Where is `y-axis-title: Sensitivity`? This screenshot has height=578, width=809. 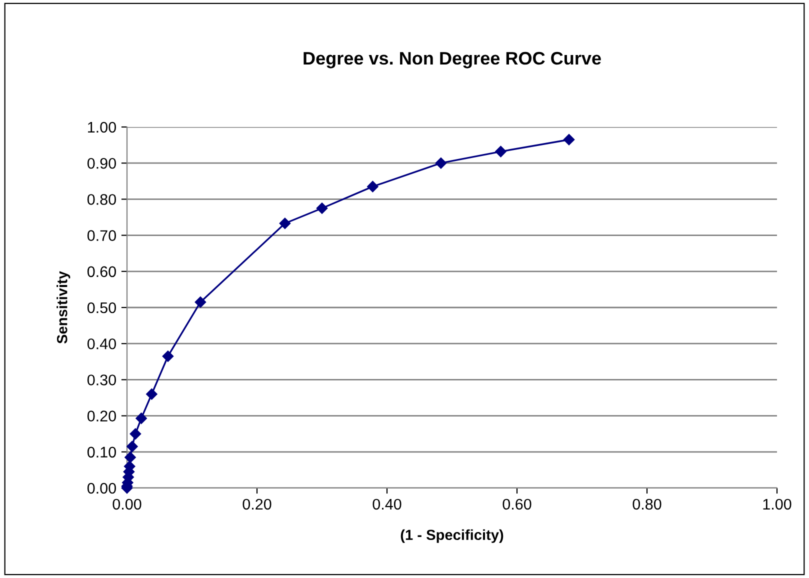 y-axis-title: Sensitivity is located at coordinates (63, 307).